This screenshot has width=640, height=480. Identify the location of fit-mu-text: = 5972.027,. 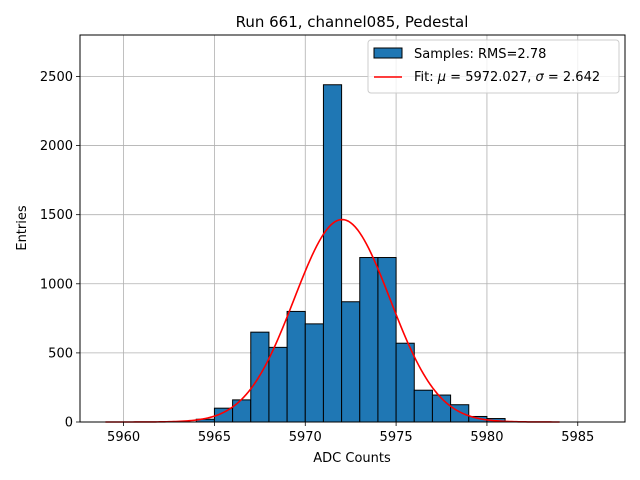
(490, 77).